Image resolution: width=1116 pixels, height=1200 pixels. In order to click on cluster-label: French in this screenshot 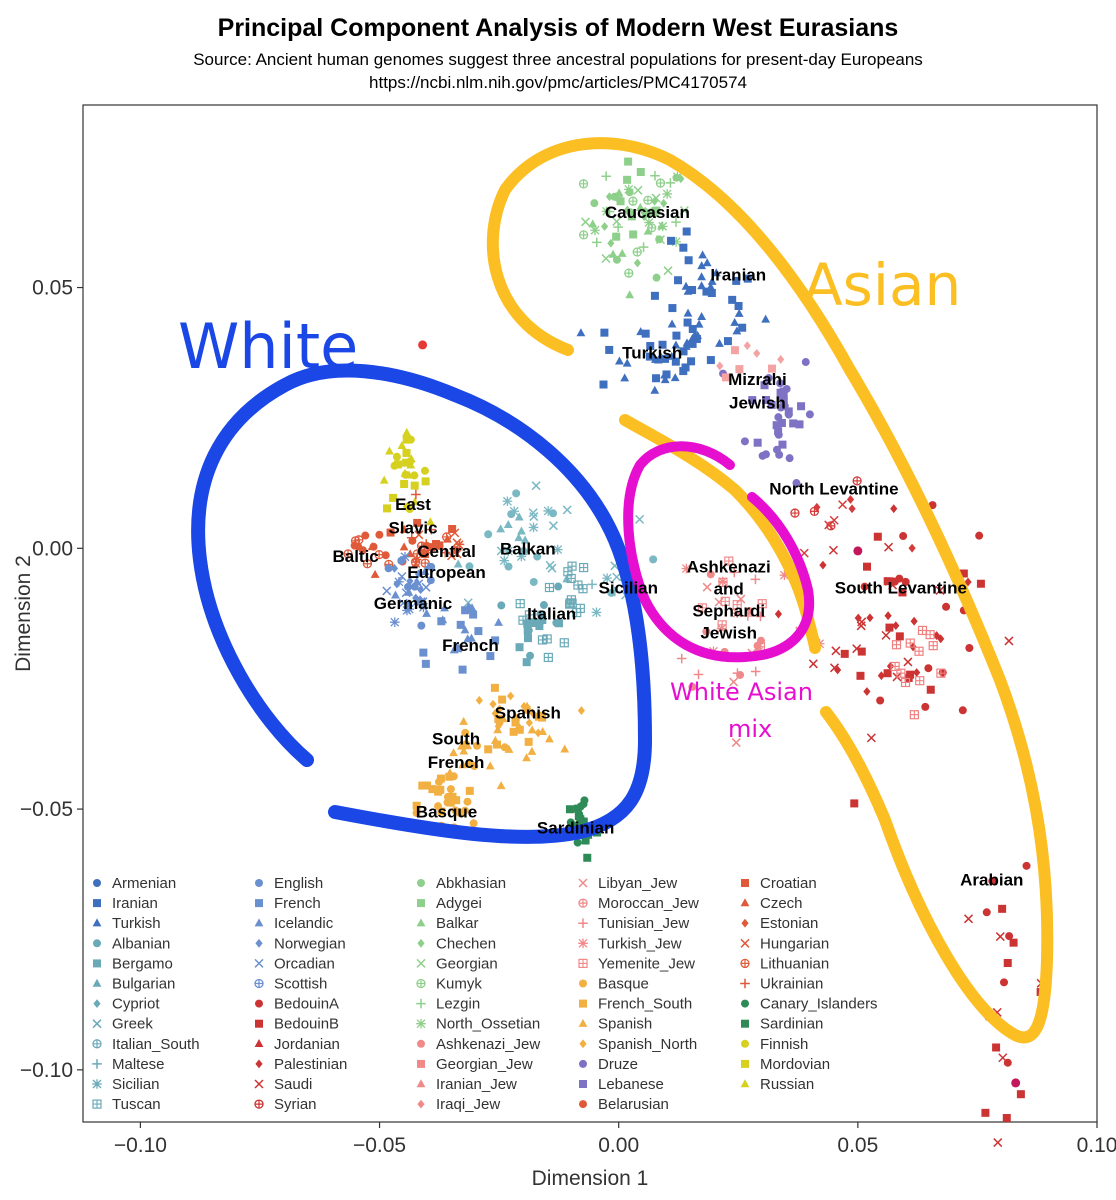, I will do `click(470, 645)`.